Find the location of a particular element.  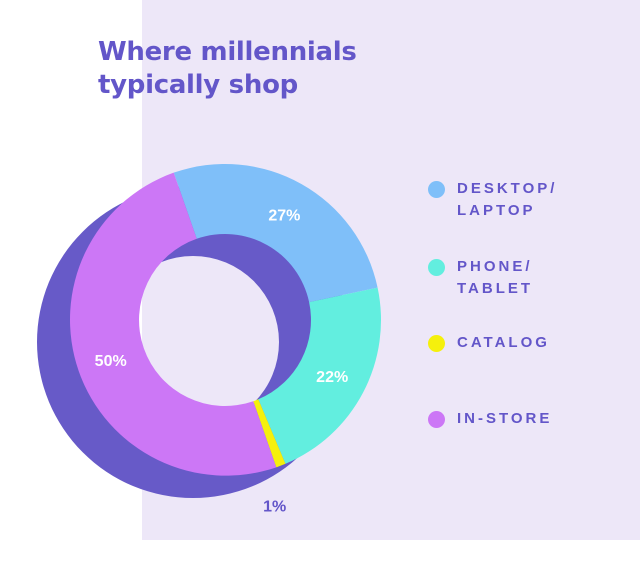

legend-label: CATALOG is located at coordinates (503, 342).